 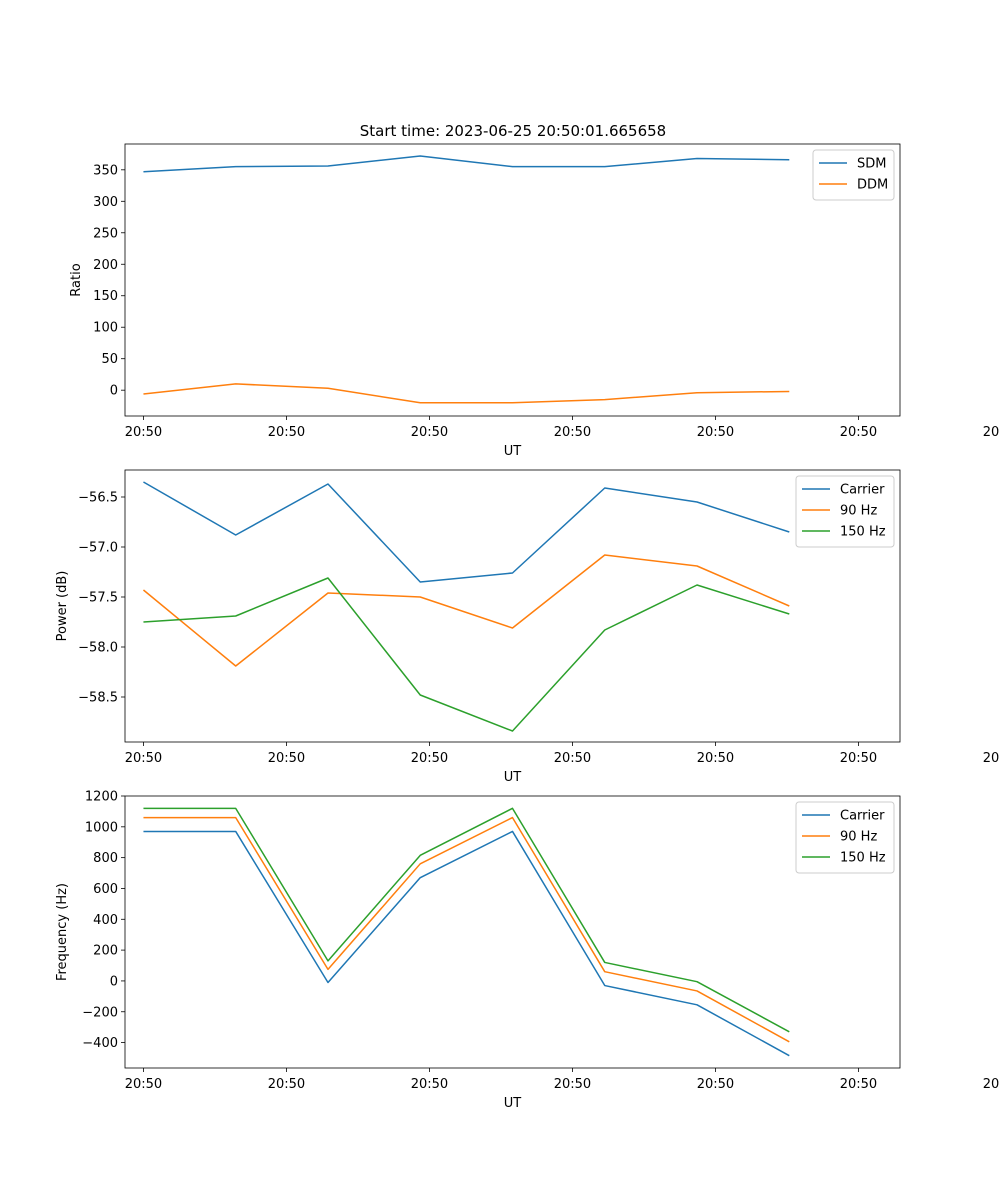 I want to click on y-tick-label: −58.5, so click(x=98, y=698).